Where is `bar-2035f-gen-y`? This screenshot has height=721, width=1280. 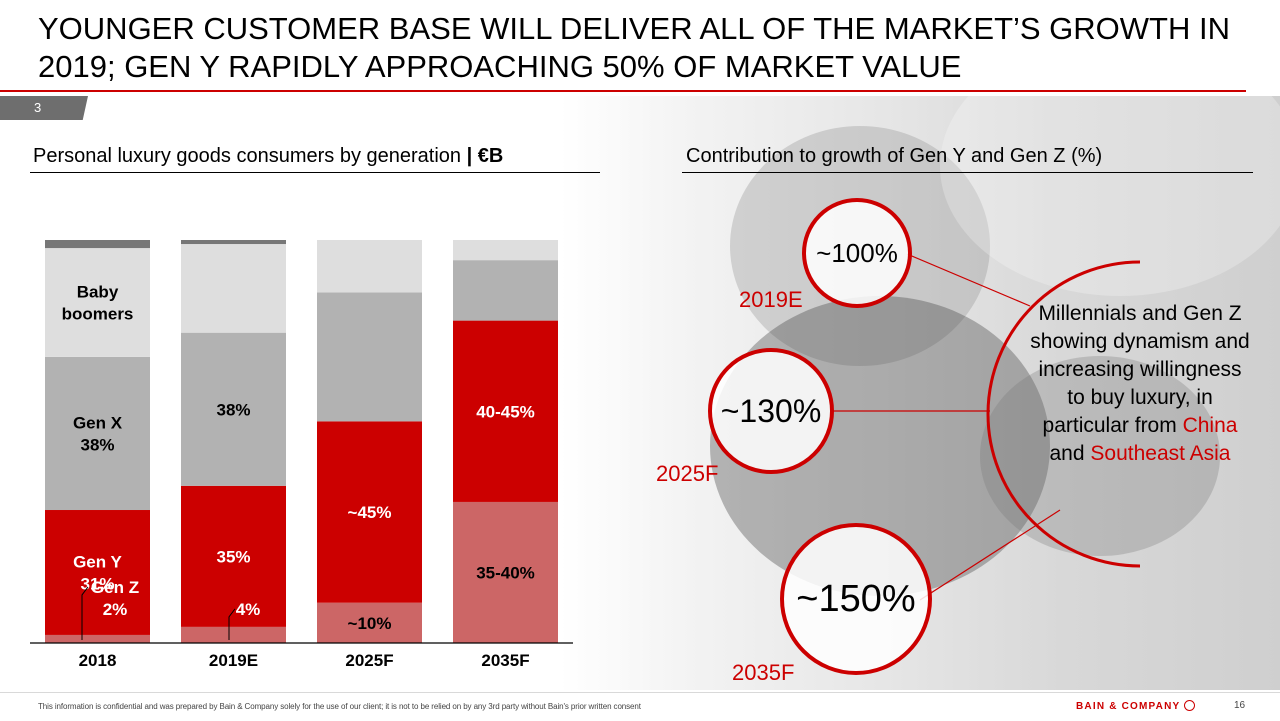
bar-2035f-gen-y is located at coordinates (505, 411).